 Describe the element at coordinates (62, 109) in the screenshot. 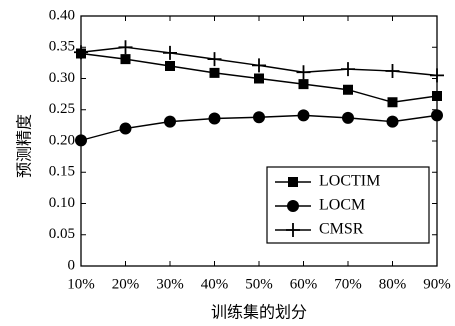

I see `y-tick-label: 0.25` at that location.